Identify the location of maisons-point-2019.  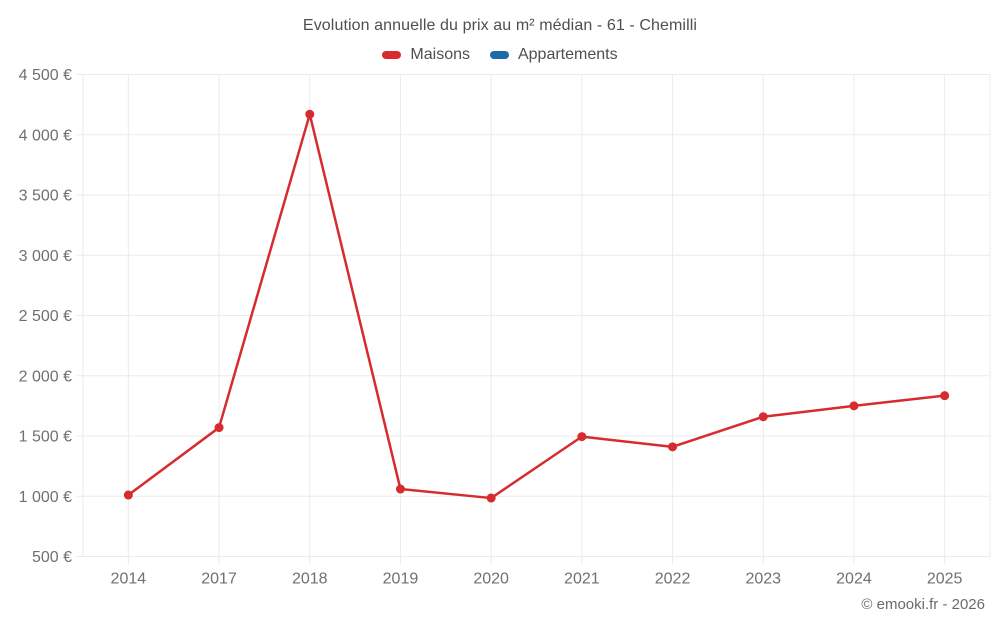
(400, 489).